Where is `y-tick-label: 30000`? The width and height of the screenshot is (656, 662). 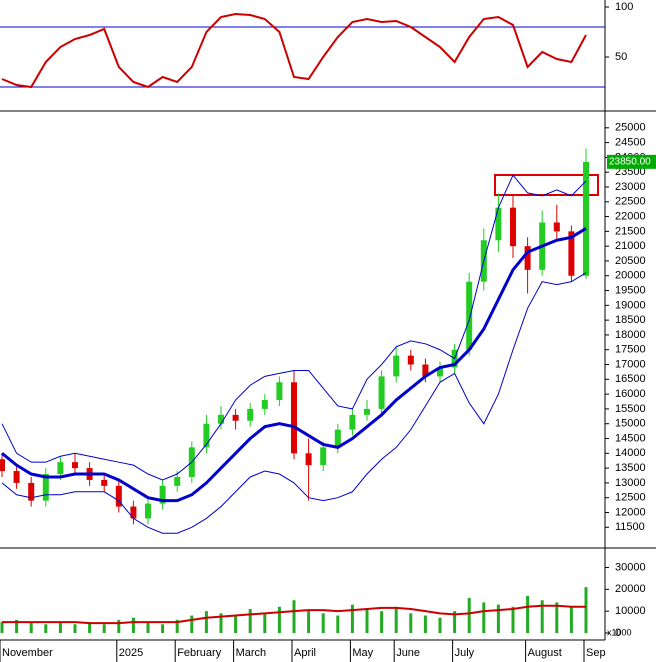 y-tick-label: 30000 is located at coordinates (630, 567).